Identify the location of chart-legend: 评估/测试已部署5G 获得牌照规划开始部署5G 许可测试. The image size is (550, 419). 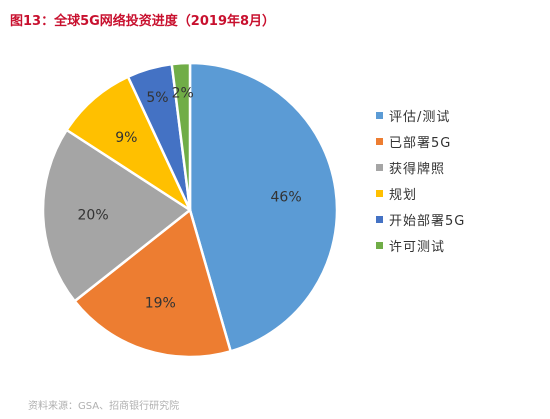
(420, 180).